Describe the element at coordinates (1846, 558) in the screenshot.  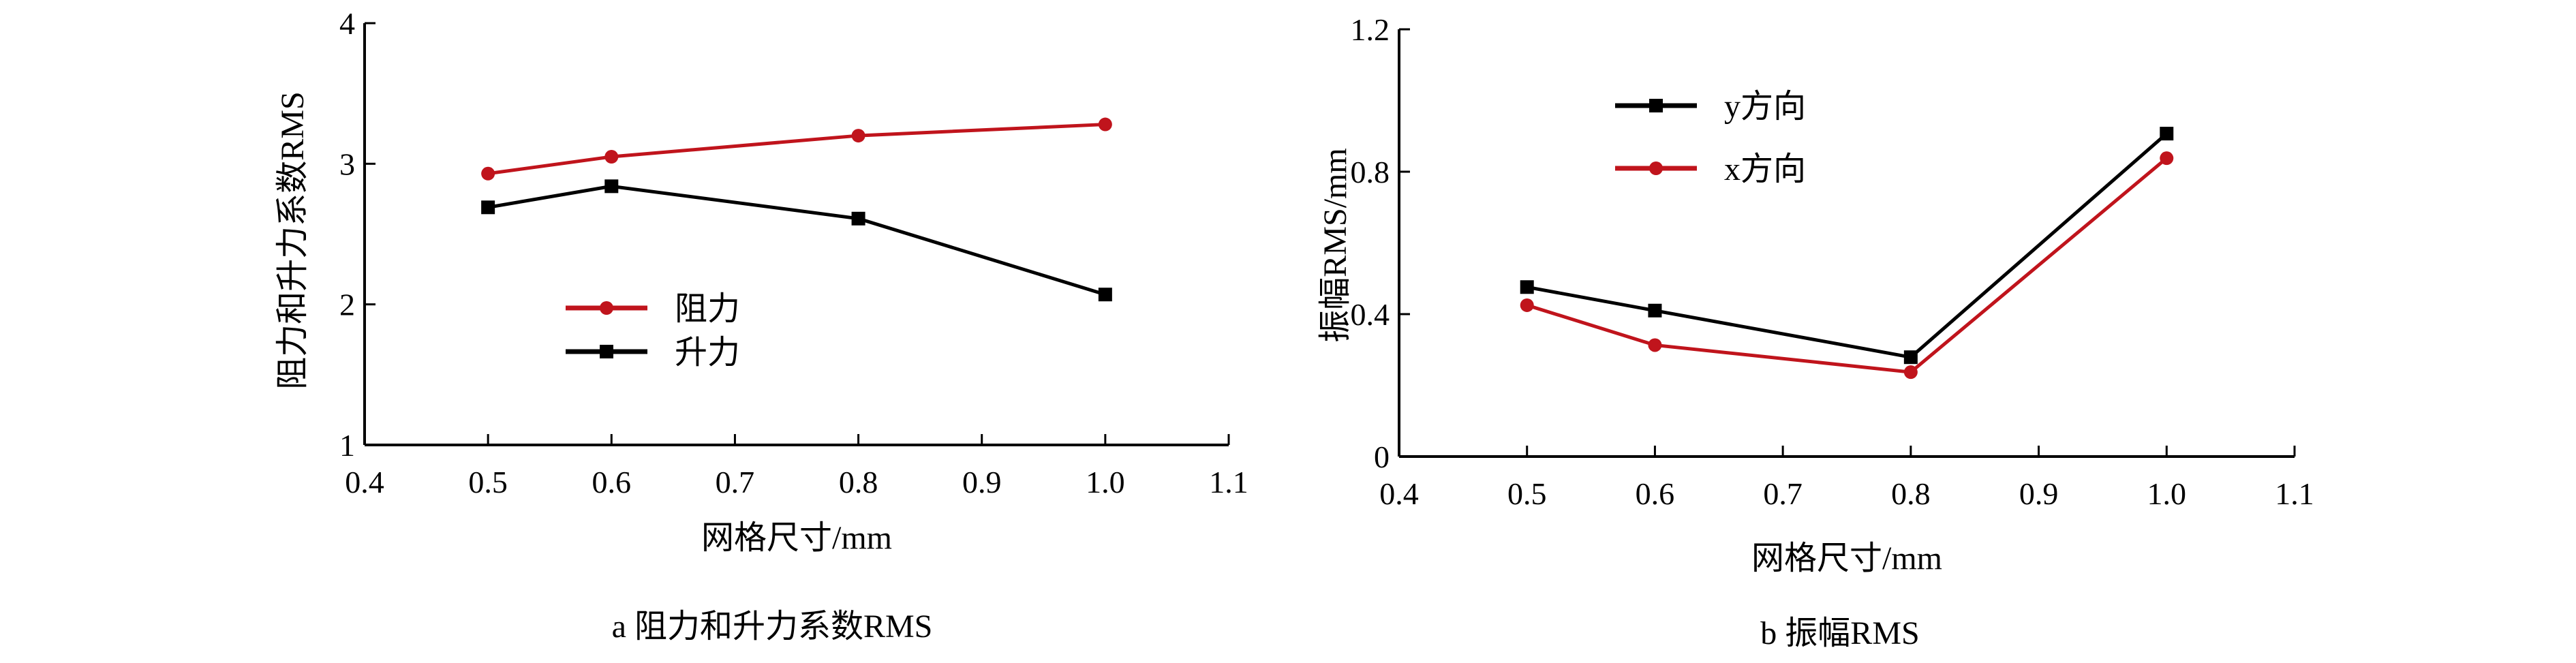
I see `x-axis-label-b: 网格尺寸/mm` at that location.